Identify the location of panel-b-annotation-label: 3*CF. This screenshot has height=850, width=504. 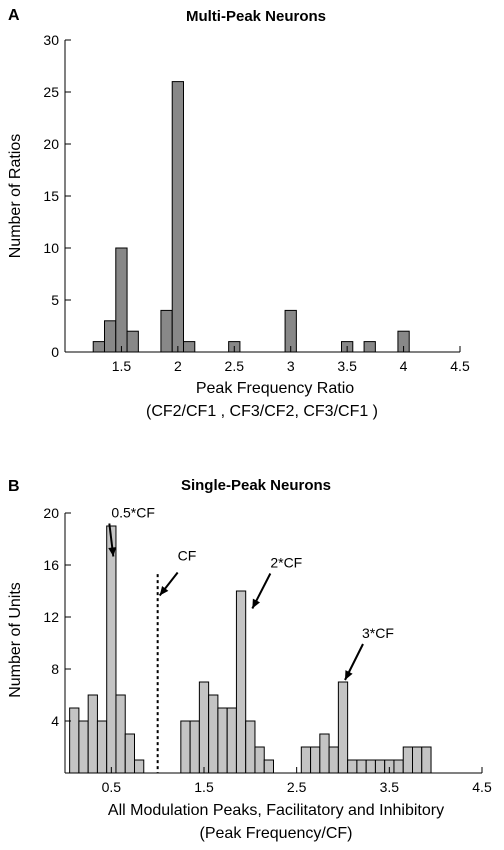
(378, 633).